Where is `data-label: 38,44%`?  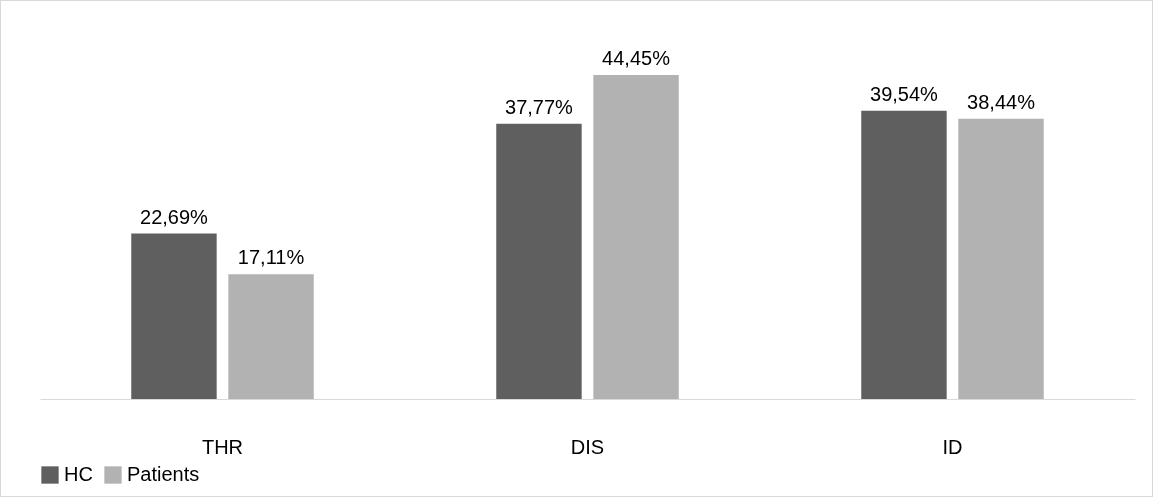 data-label: 38,44% is located at coordinates (1001, 101).